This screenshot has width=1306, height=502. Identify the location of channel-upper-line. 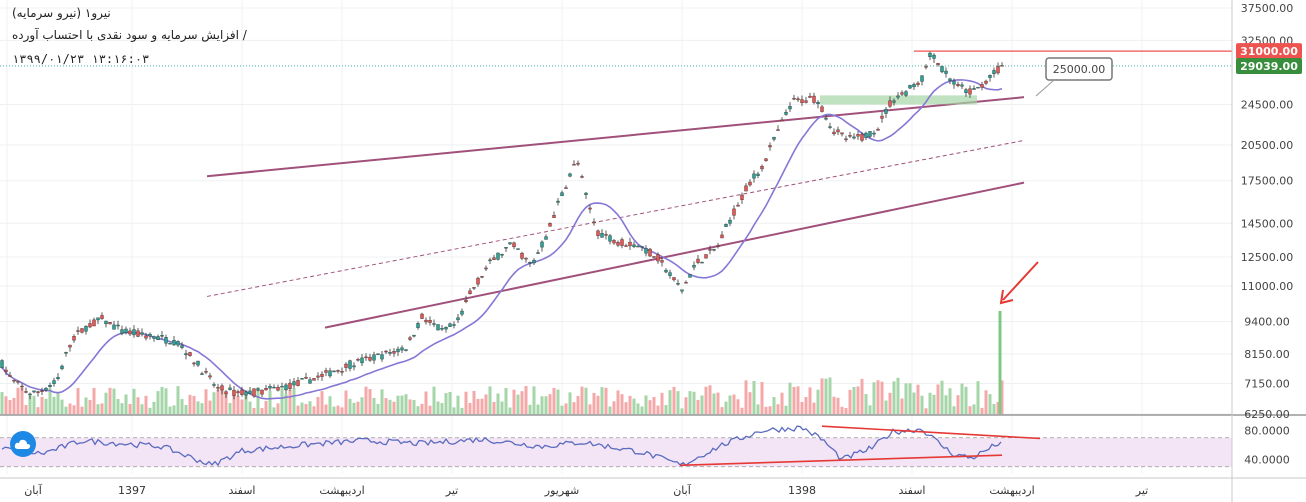
(615, 137).